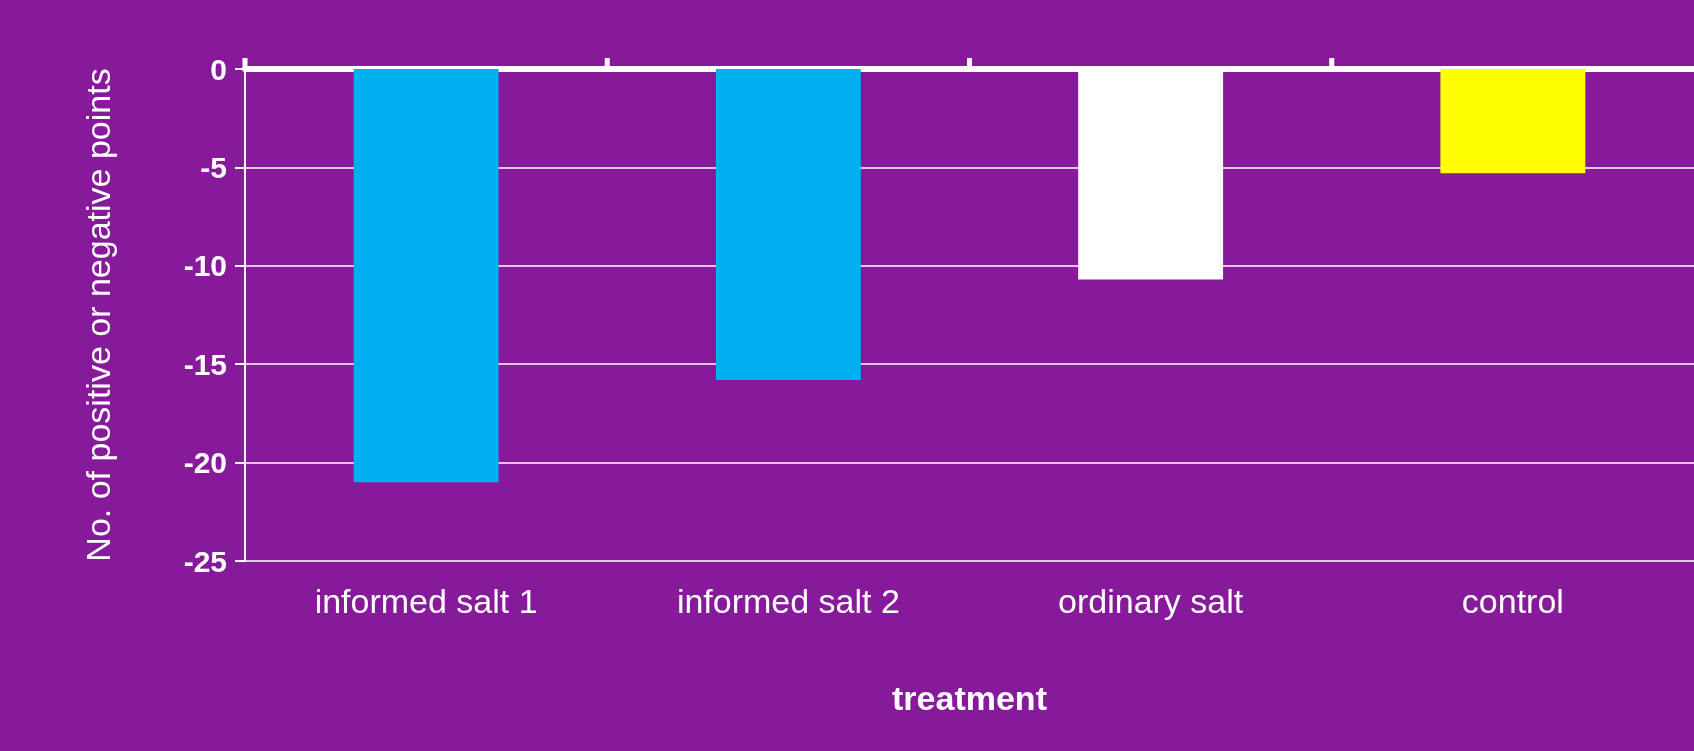 This screenshot has height=751, width=1694. I want to click on y-tick-label: -15, so click(205, 364).